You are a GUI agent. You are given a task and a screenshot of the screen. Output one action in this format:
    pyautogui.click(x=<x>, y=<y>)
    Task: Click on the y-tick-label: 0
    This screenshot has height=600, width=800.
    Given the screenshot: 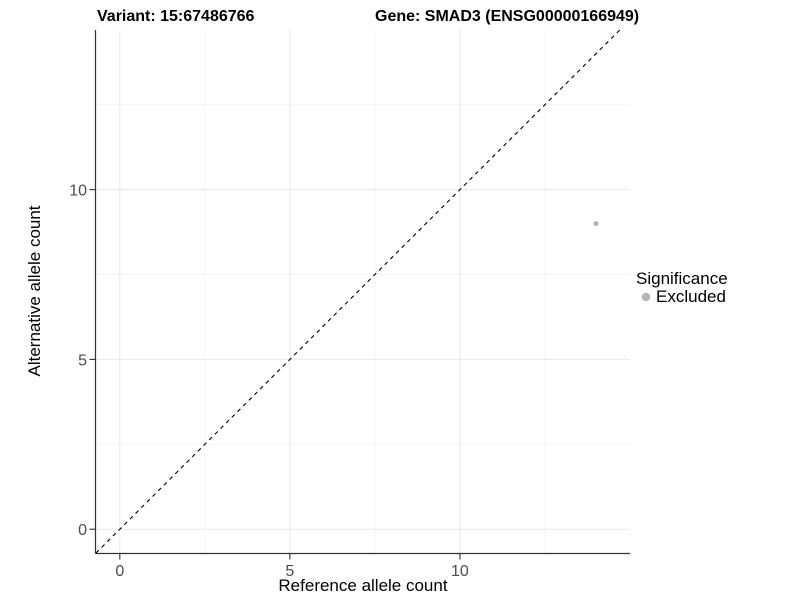 What is the action you would take?
    pyautogui.click(x=82, y=530)
    